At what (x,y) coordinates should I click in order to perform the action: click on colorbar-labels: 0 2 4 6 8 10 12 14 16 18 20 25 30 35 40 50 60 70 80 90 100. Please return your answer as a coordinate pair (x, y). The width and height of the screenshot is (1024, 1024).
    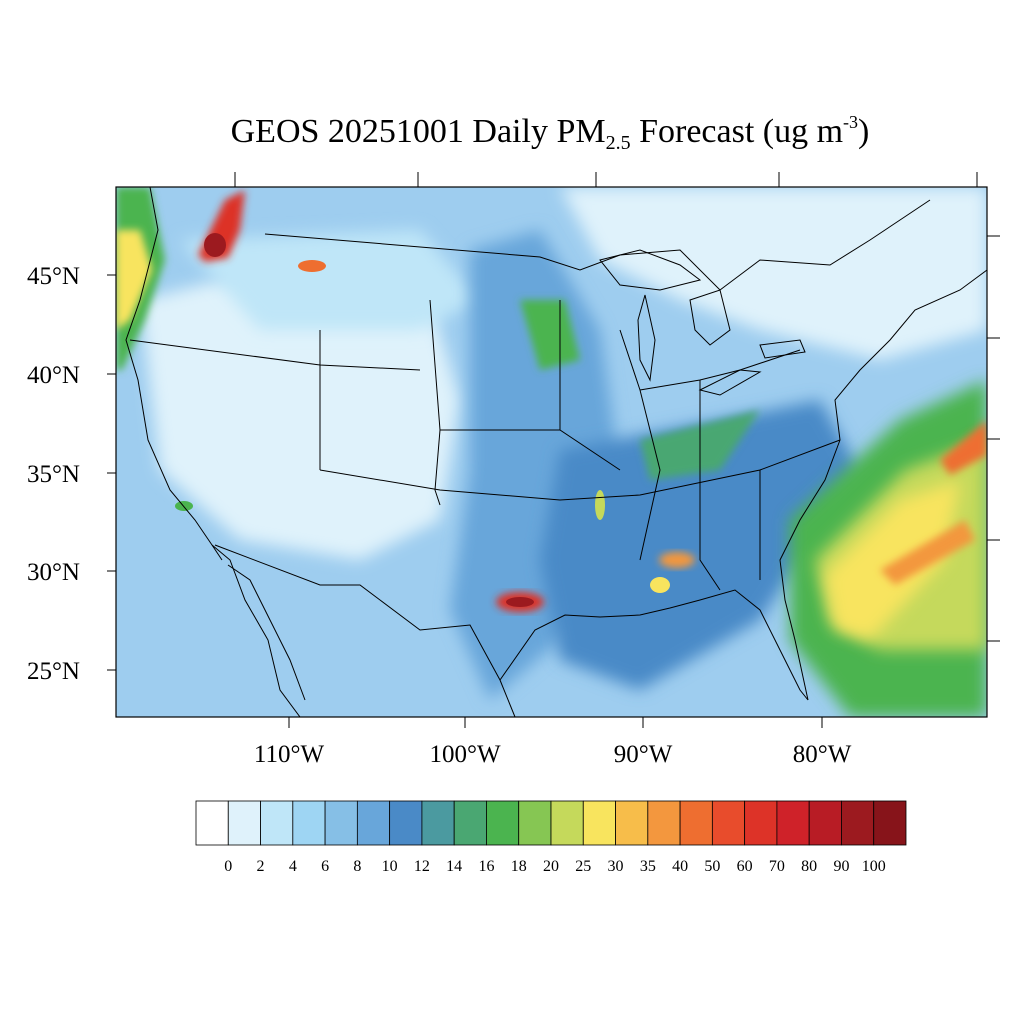
    Looking at the image, I should click on (554, 866).